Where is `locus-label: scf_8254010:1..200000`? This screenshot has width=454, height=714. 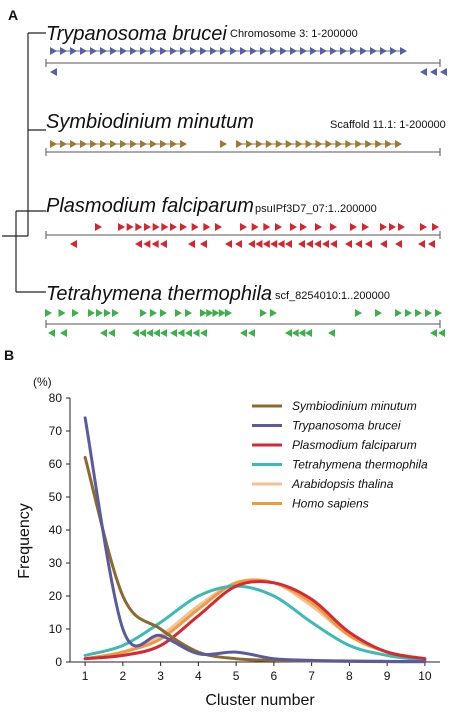 locus-label: scf_8254010:1..200000 is located at coordinates (332, 296).